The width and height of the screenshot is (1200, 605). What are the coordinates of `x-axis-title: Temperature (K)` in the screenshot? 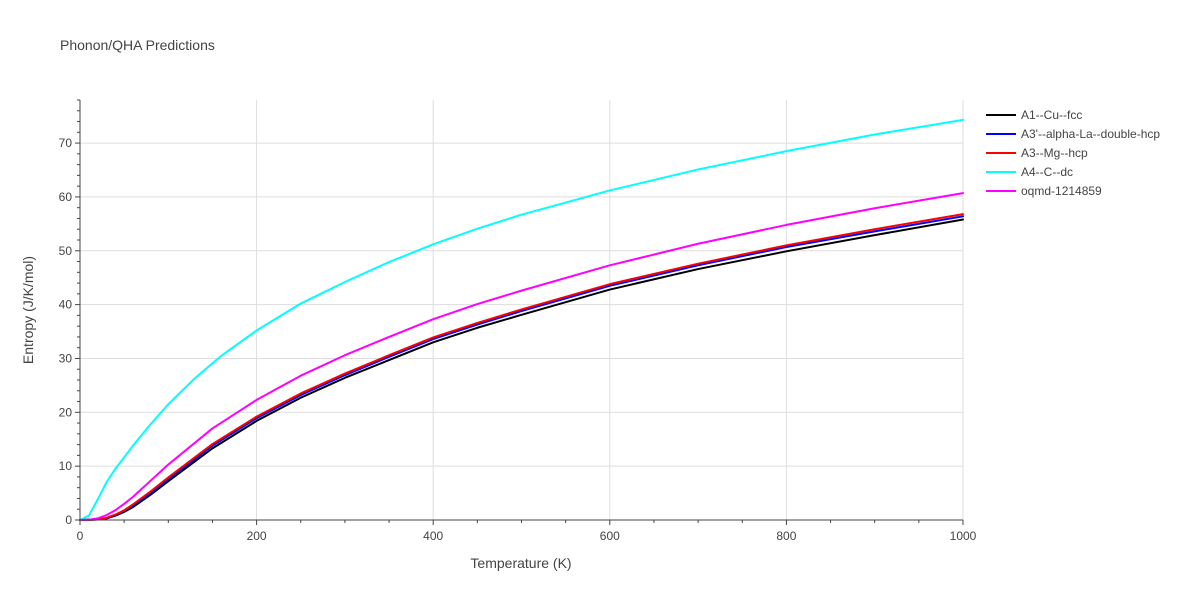 It's located at (520, 563).